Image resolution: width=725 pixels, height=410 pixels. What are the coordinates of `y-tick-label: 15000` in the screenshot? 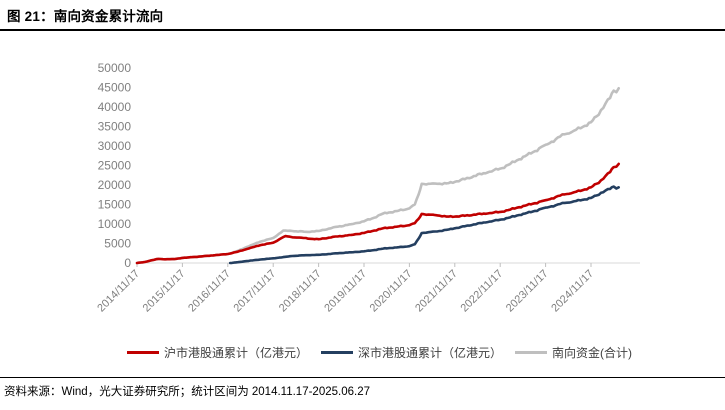 It's located at (115, 205).